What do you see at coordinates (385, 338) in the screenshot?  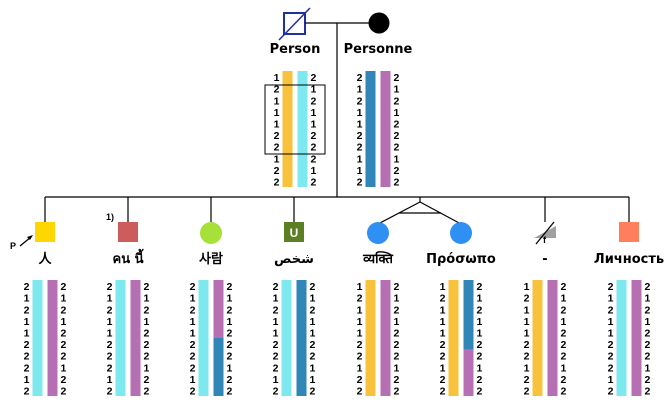 I see `child-5-hap-right-chromosome-segment` at bounding box center [385, 338].